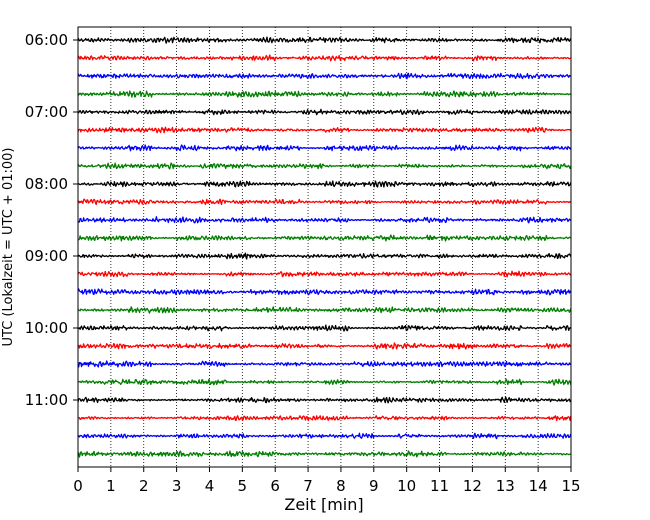 The width and height of the screenshot is (650, 520). What do you see at coordinates (275, 486) in the screenshot?
I see `x-tick-label: 6` at bounding box center [275, 486].